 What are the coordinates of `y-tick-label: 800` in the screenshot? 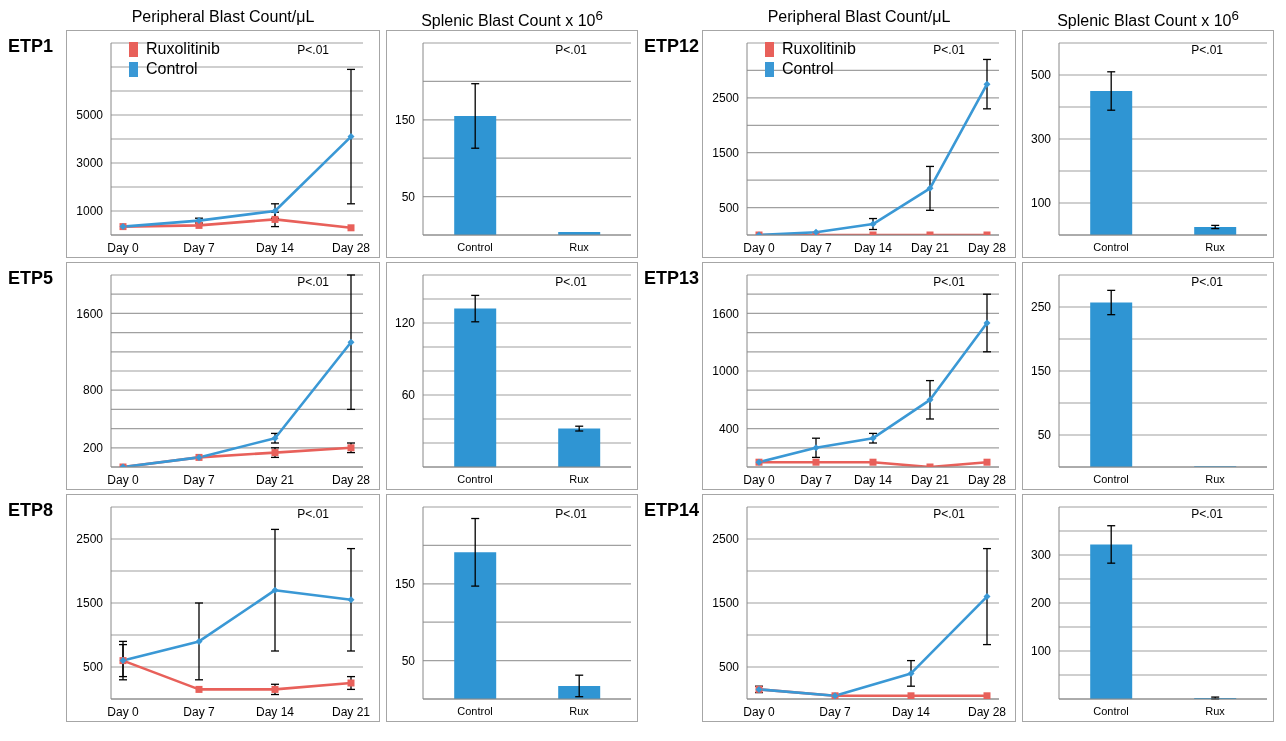 It's located at (93, 390).